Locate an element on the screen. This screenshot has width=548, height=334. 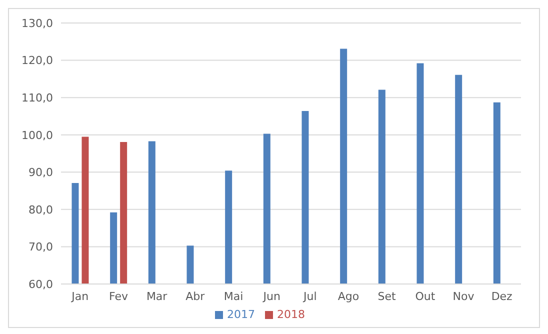
x-tick-label: Dez is located at coordinates (502, 296).